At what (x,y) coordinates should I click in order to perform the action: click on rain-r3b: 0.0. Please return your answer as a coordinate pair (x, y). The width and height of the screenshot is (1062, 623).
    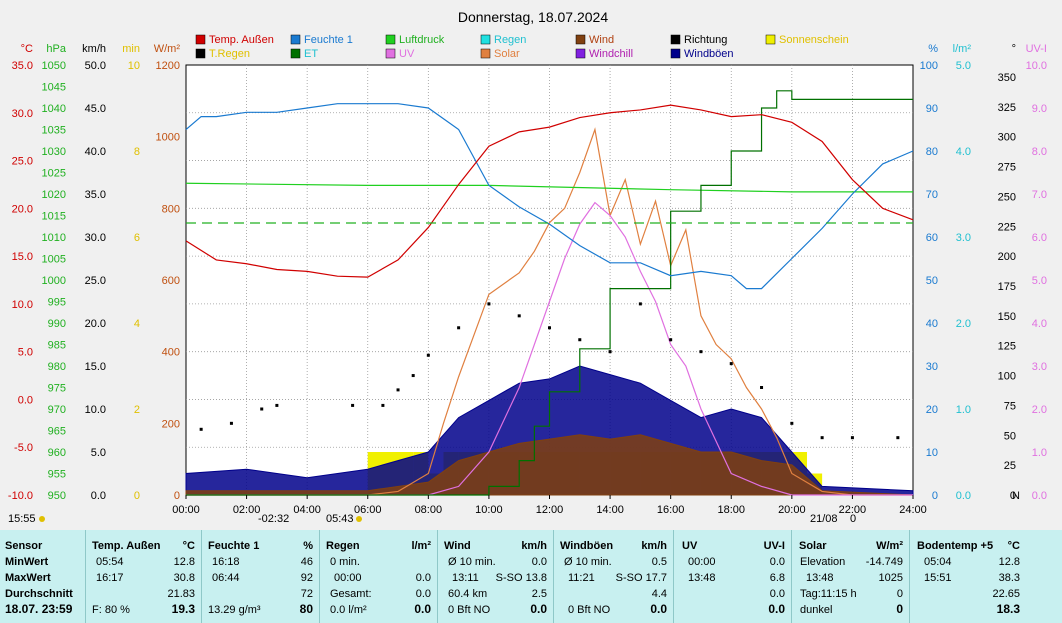
    Looking at the image, I should click on (423, 594).